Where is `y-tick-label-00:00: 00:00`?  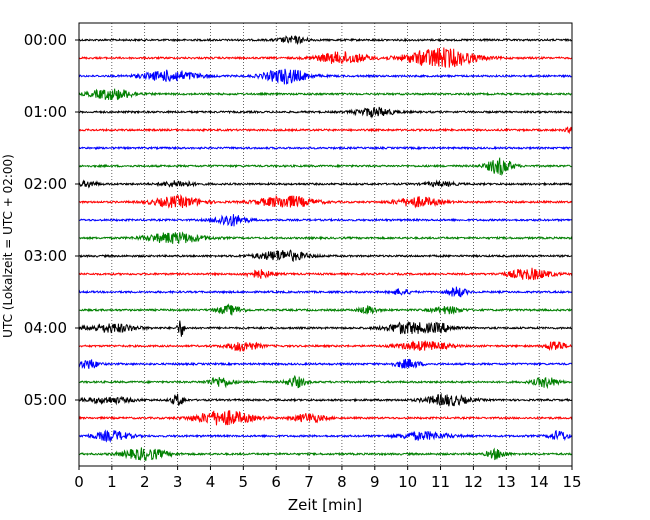
y-tick-label-00:00: 00:00 is located at coordinates (45, 40).